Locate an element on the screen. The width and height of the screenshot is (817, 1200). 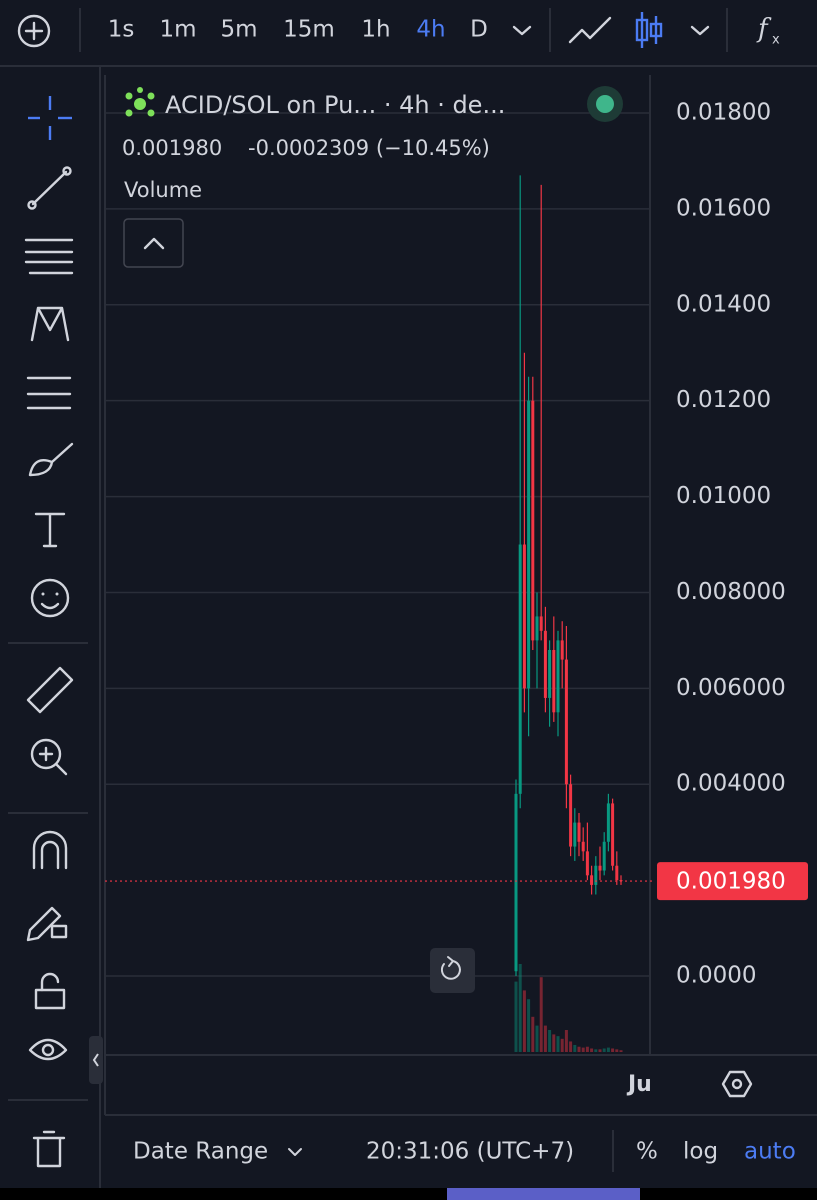
fib-tool is located at coordinates (49, 256).